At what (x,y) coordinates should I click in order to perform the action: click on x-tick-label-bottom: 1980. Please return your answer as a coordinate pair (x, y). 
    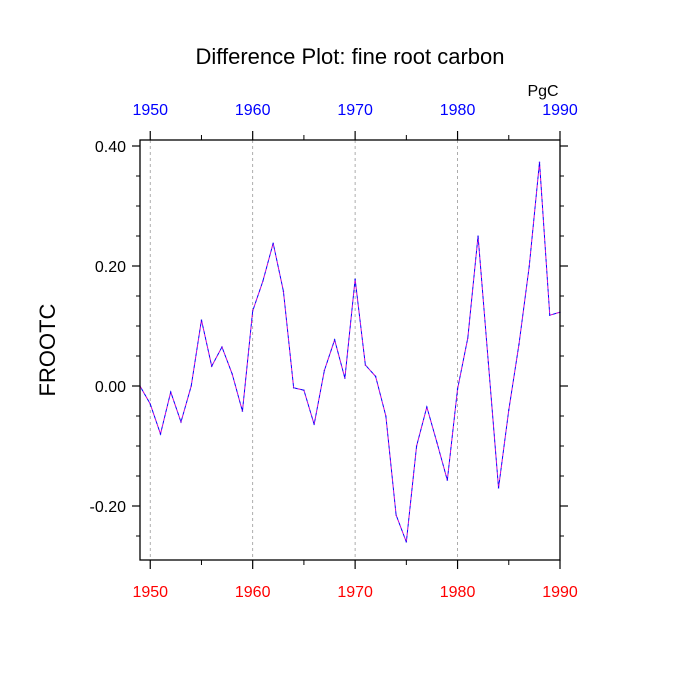
    Looking at the image, I should click on (458, 592).